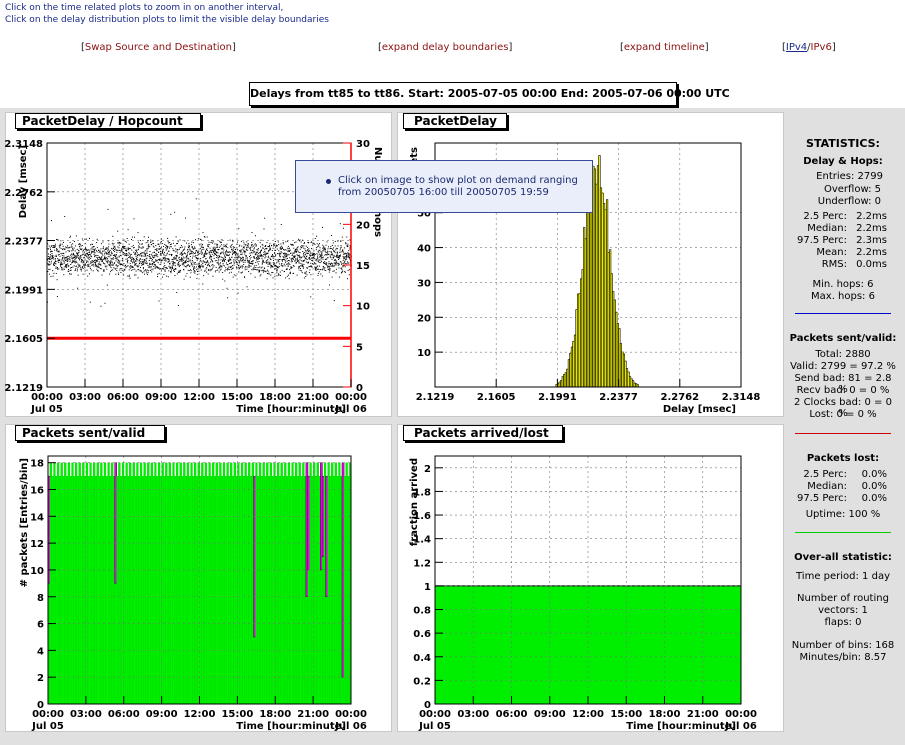  What do you see at coordinates (843, 384) in the screenshot?
I see `stats-send-bad: Send bad: 81 = 2.8 %` at bounding box center [843, 384].